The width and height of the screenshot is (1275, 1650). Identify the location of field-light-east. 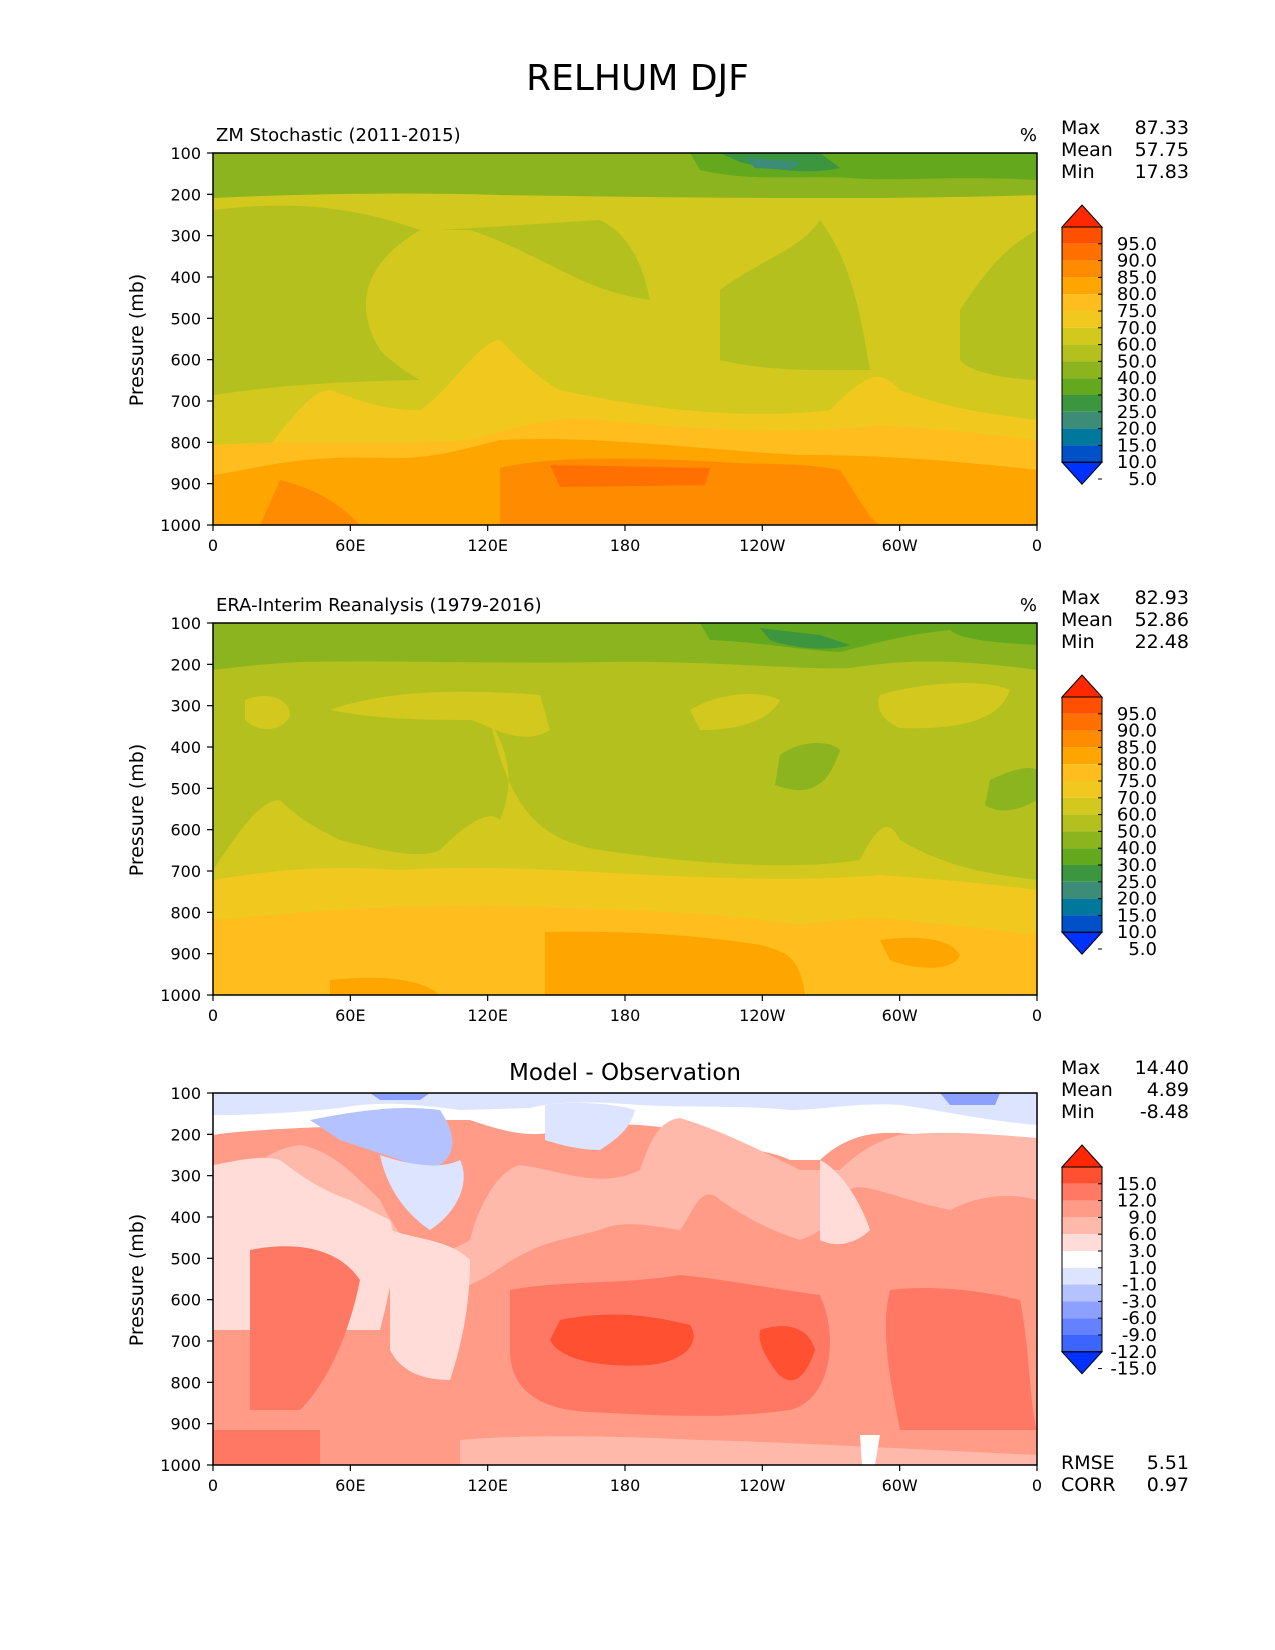
(845, 1202).